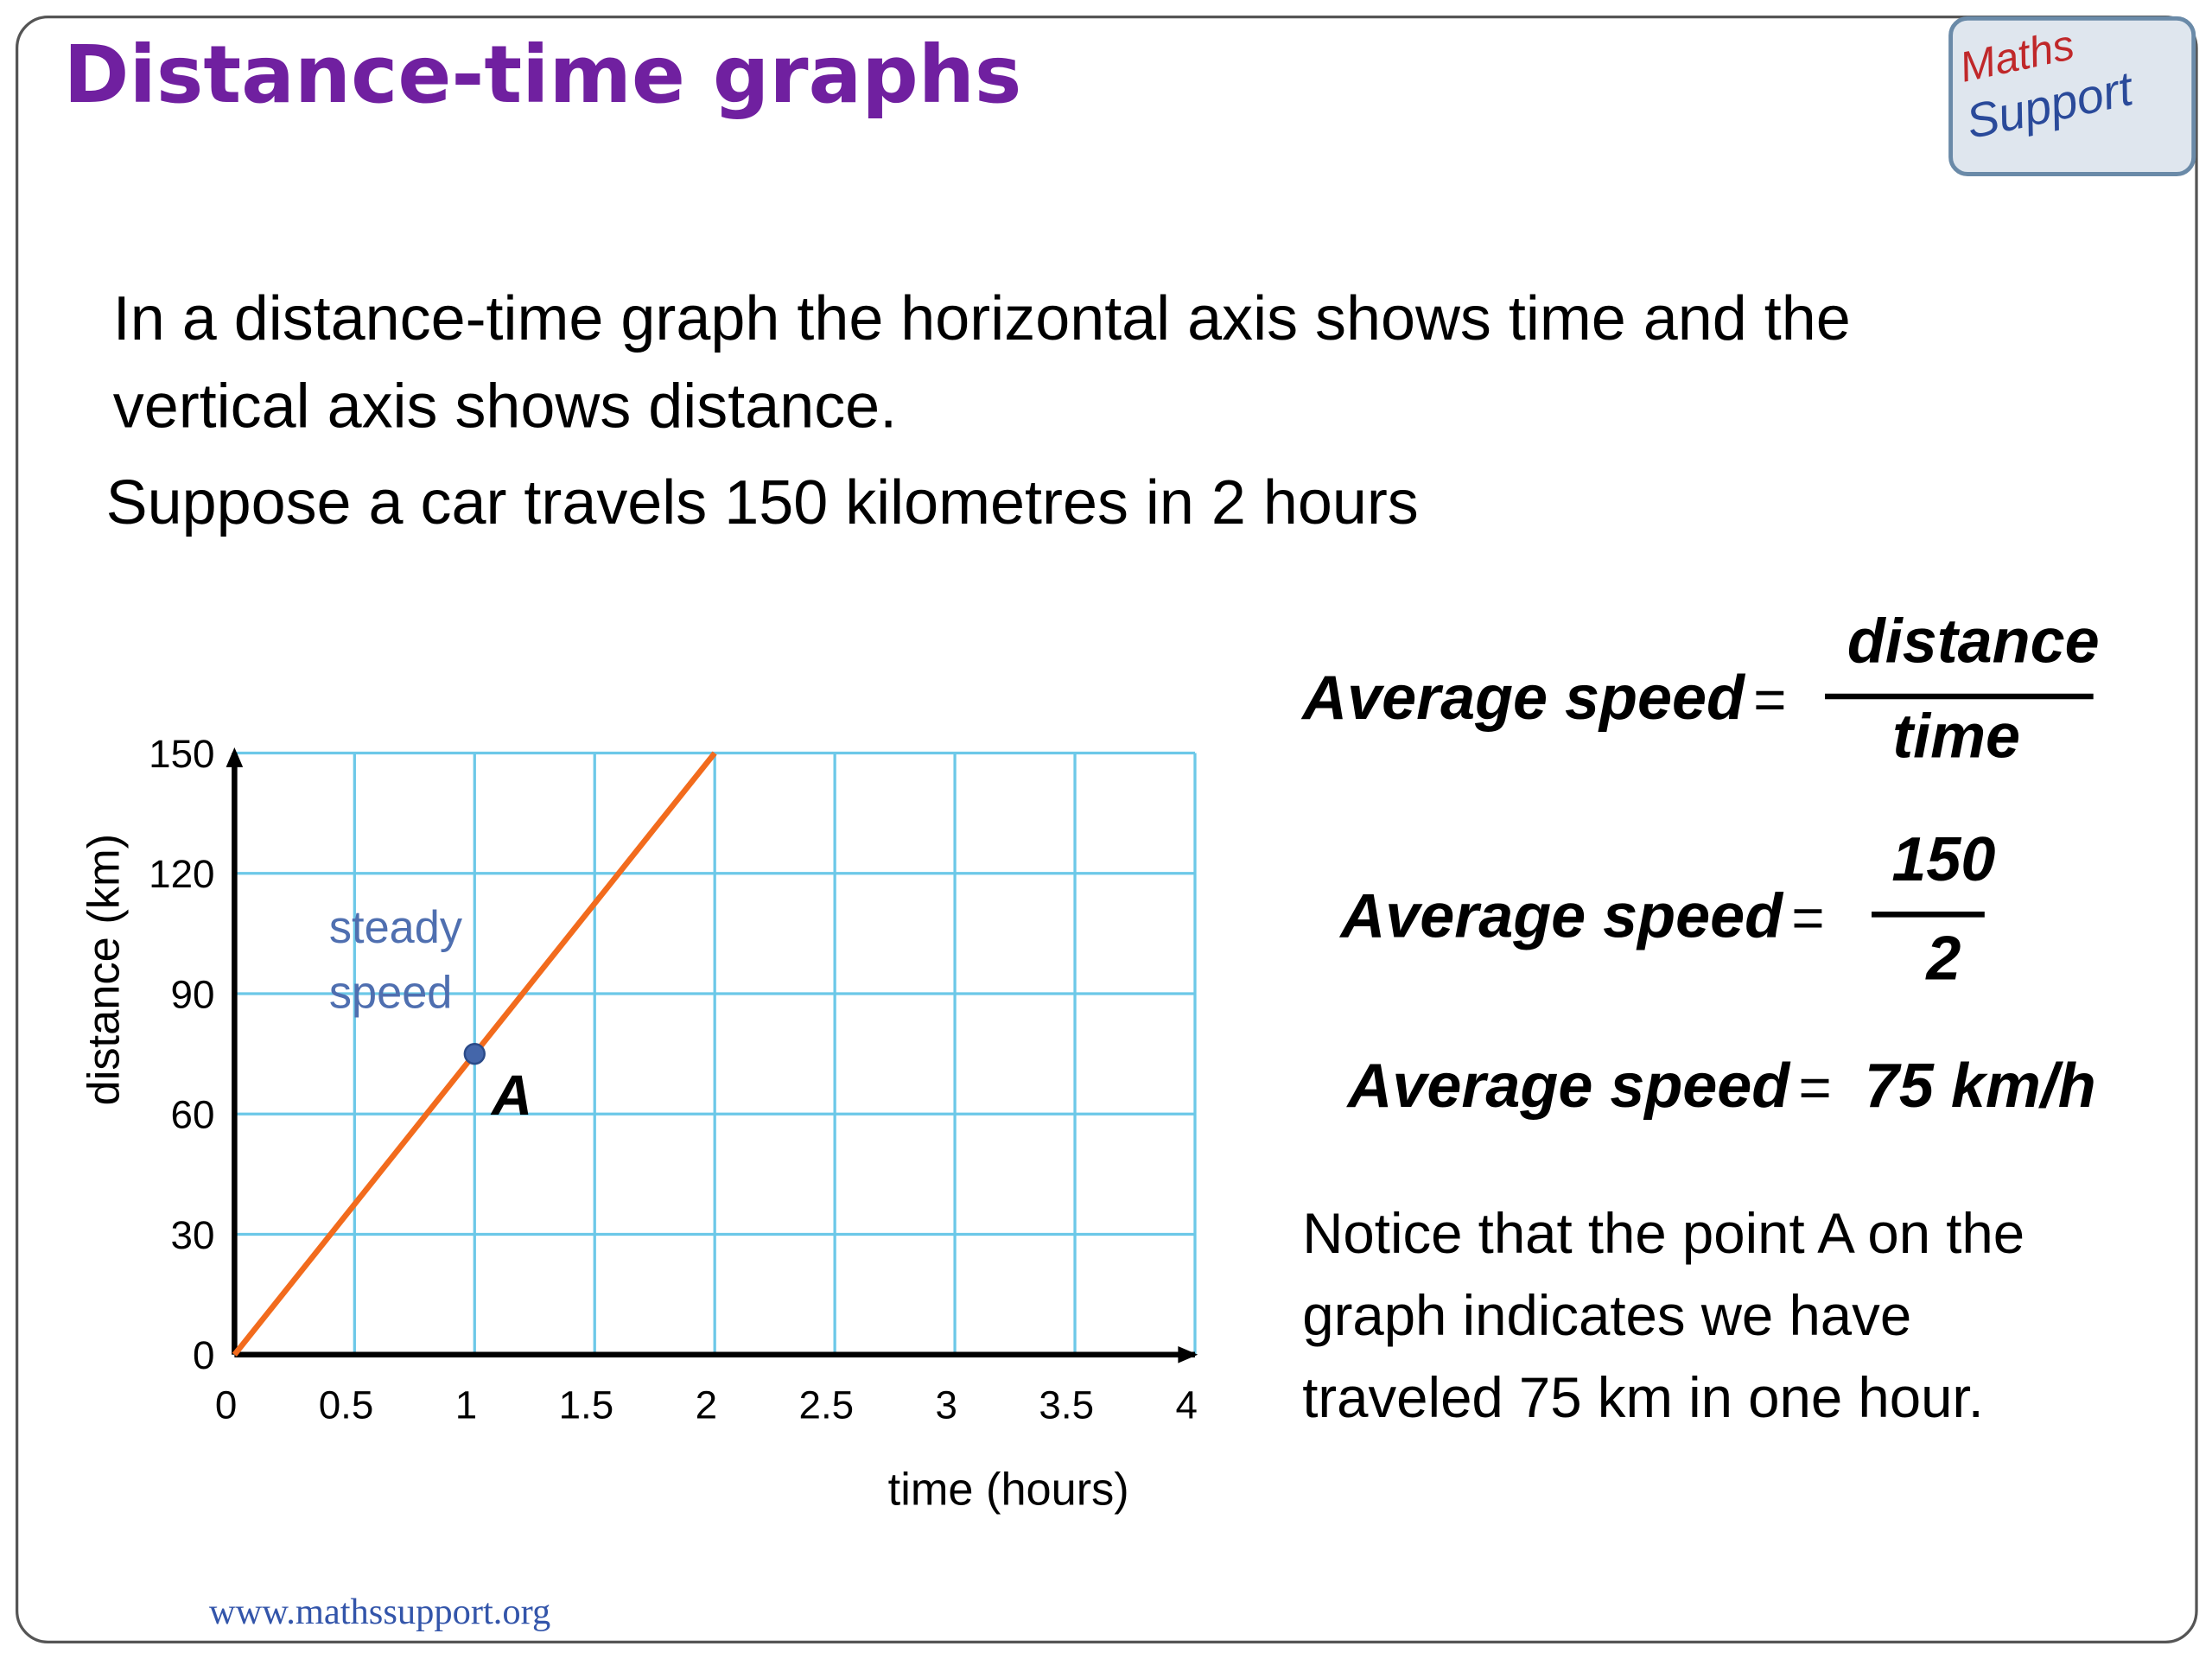  What do you see at coordinates (1981, 1086) in the screenshot?
I see `formula-rhs: 75 km/h` at bounding box center [1981, 1086].